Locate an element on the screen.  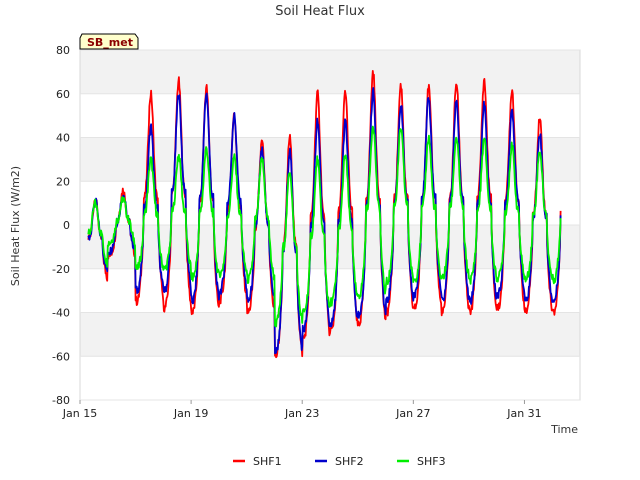
chart-title: Soil Heat Flux is located at coordinates (320, 11).